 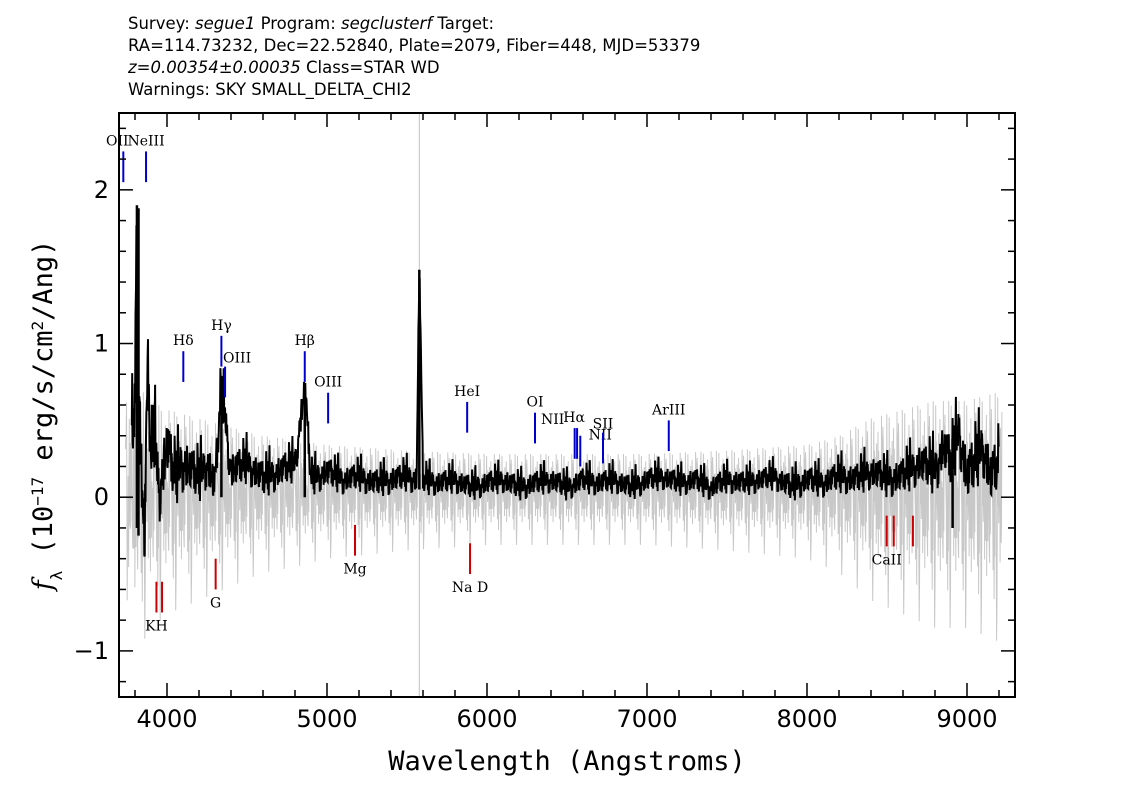 What do you see at coordinates (145, 141) in the screenshot?
I see `emission-line-neiii-label: NeIII` at bounding box center [145, 141].